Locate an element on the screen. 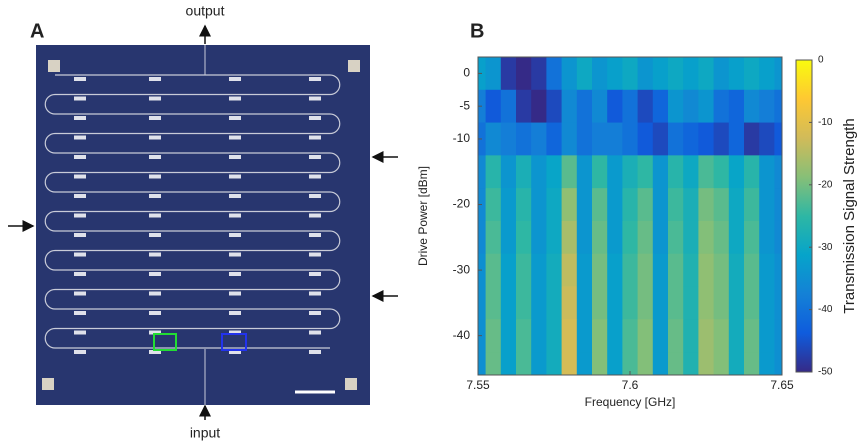 The image size is (863, 445). x-axis-label: Frequency [GHz] is located at coordinates (630, 402).